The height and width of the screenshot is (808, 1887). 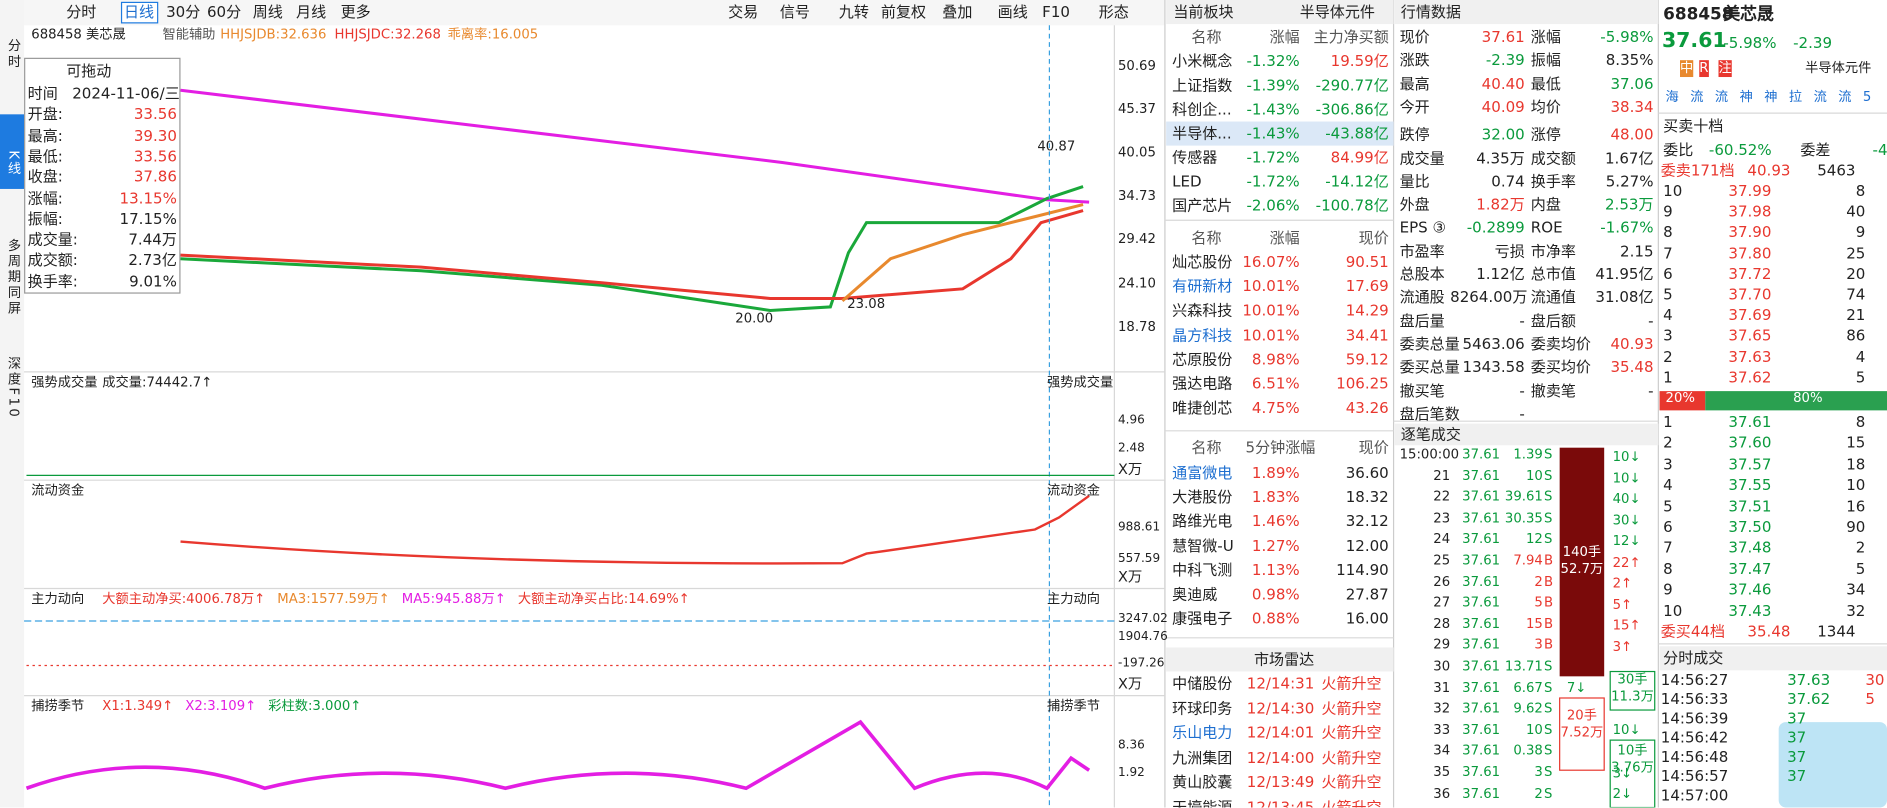 I want to click on label: 5463.06, so click(x=1493, y=343).